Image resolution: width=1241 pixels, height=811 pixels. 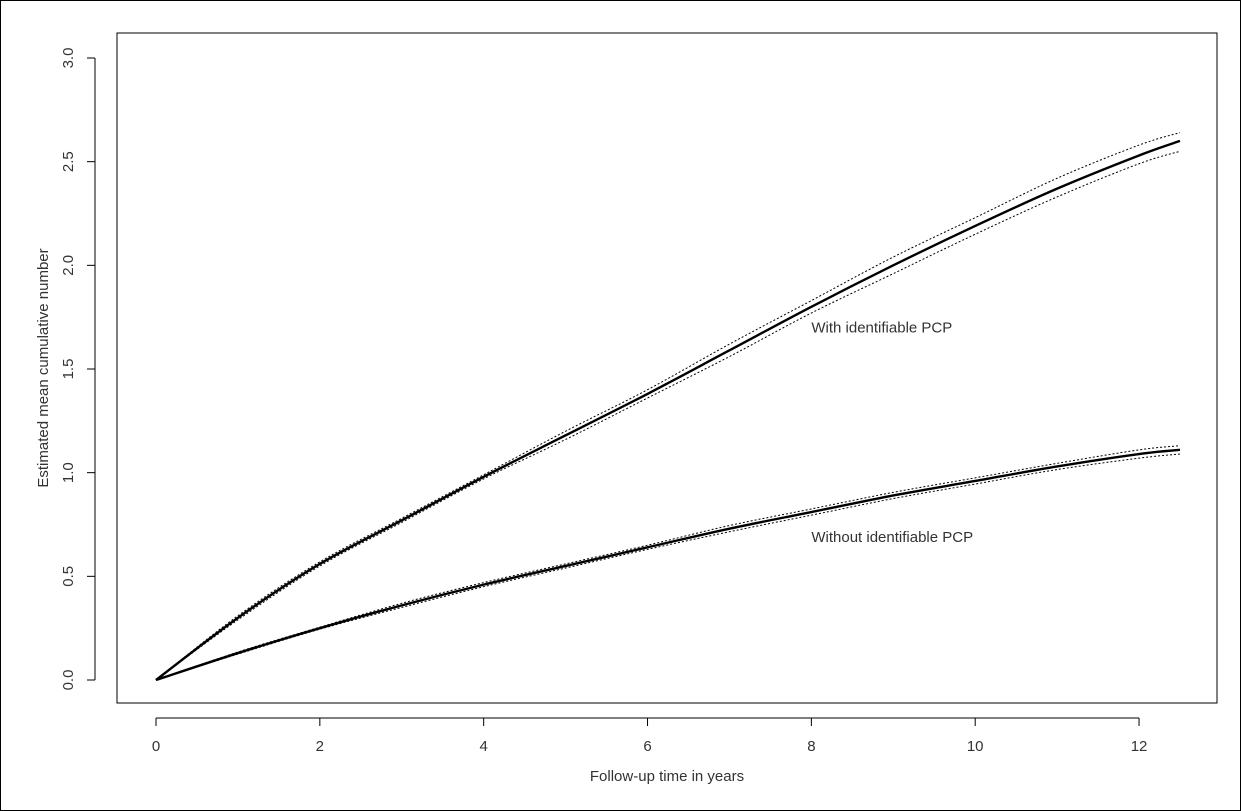 I want to click on y-axis: 0.0 0.5 1.0 1.5 2.0 2.5 3.0, so click(x=78, y=369).